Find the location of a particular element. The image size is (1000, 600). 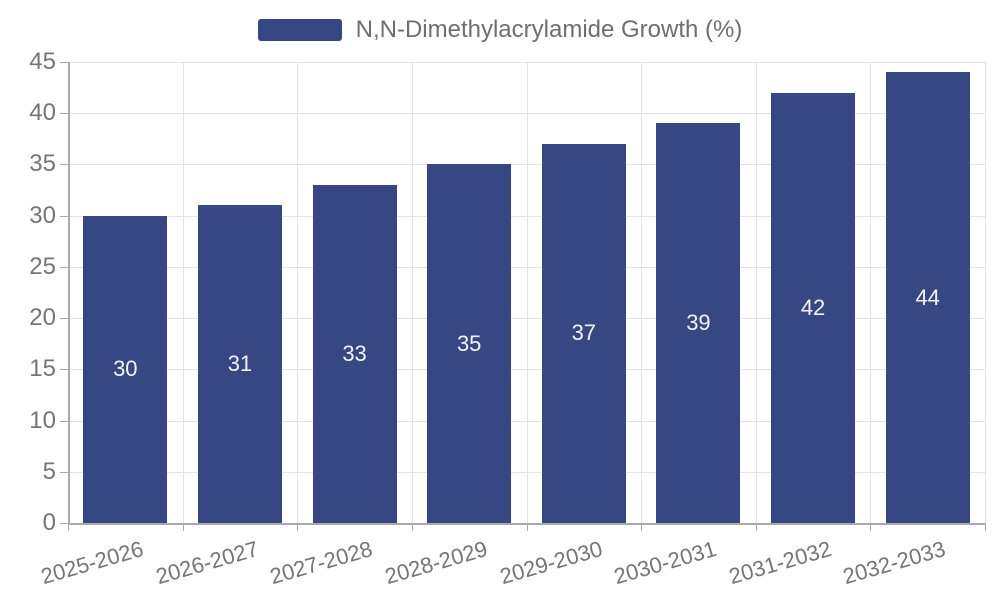

bar-value-label: 37 is located at coordinates (584, 333).